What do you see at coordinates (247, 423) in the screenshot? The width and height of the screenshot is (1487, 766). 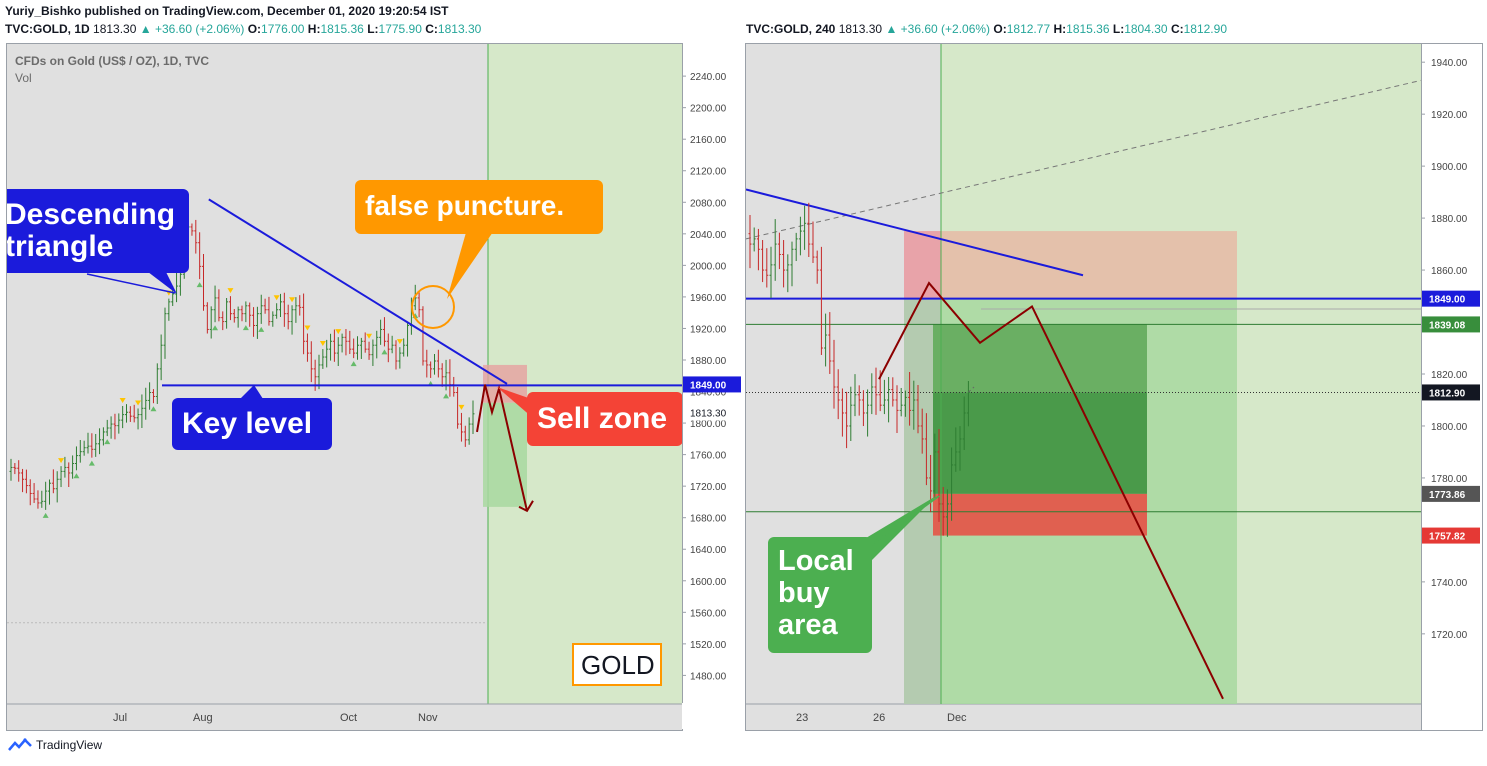 I see `callout-key-level: Key level` at bounding box center [247, 423].